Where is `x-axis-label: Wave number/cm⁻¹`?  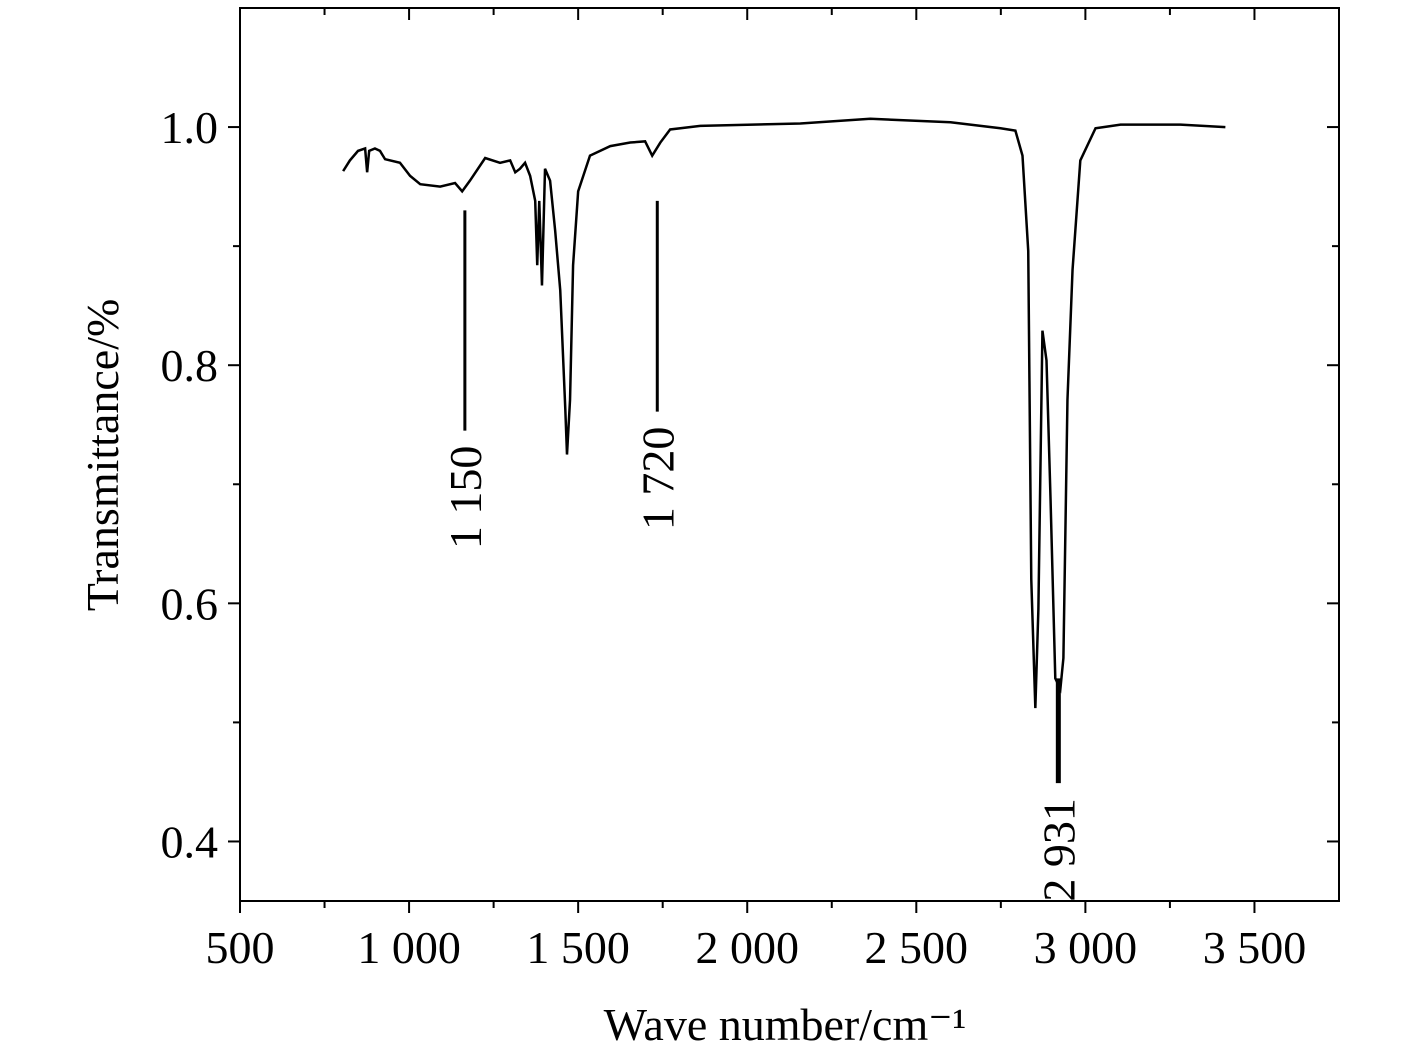
x-axis-label: Wave number/cm⁻¹ is located at coordinates (785, 1024).